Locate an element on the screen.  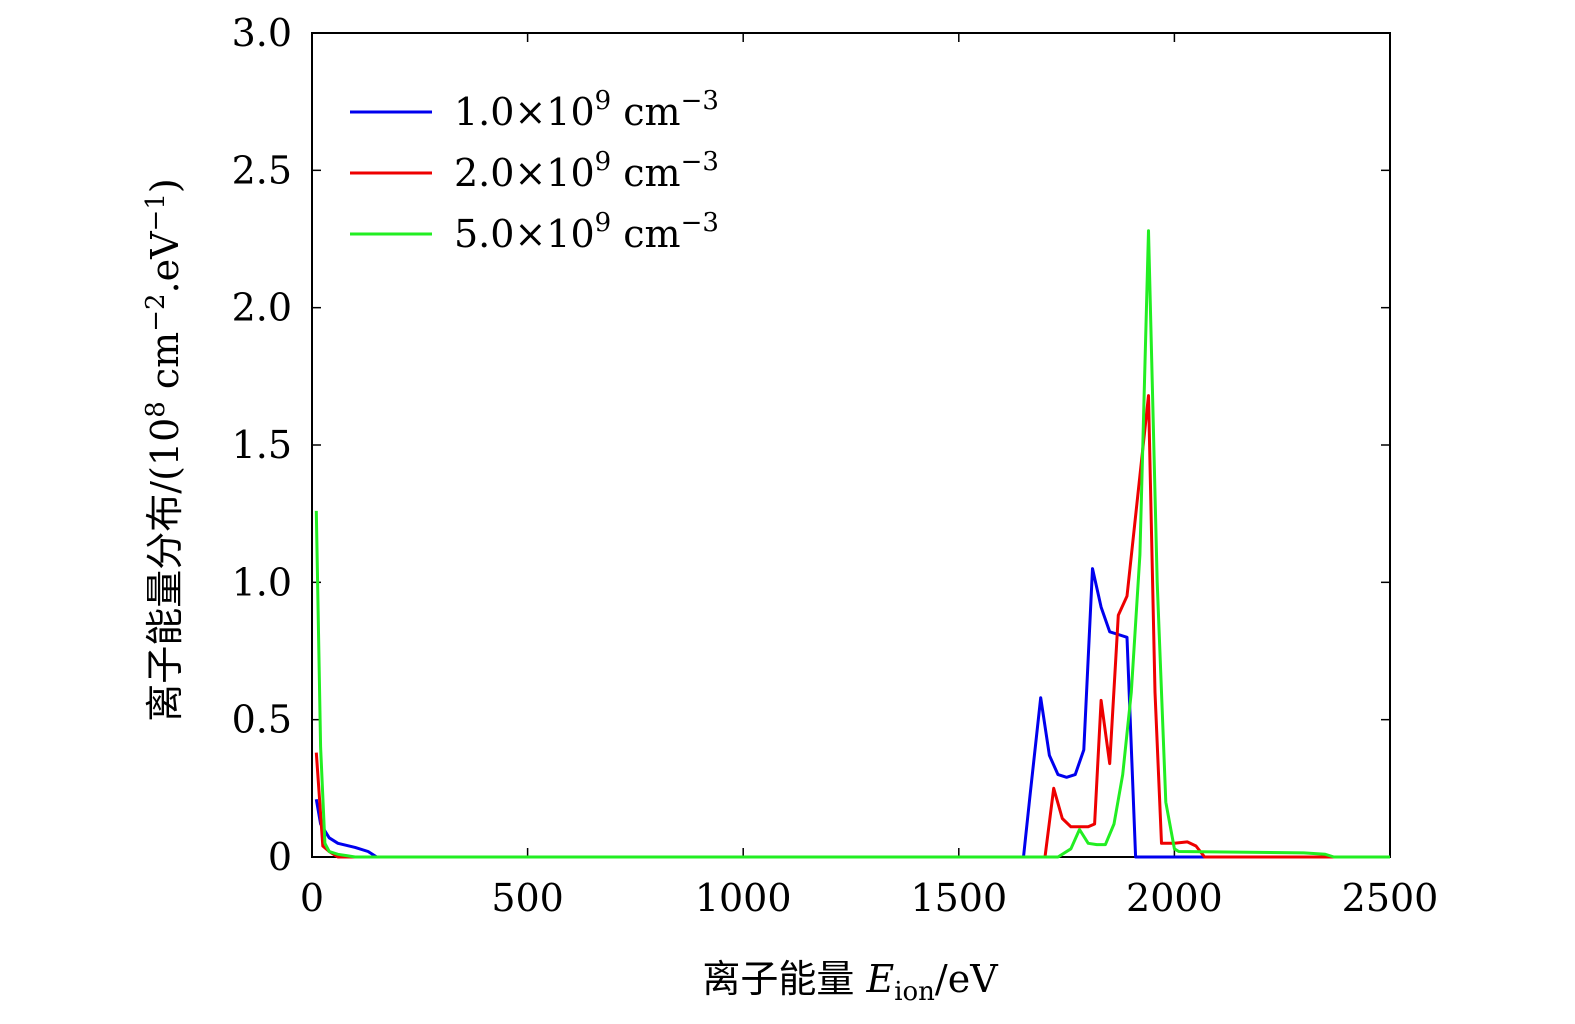
x-tick-label: 2500 is located at coordinates (1390, 898).